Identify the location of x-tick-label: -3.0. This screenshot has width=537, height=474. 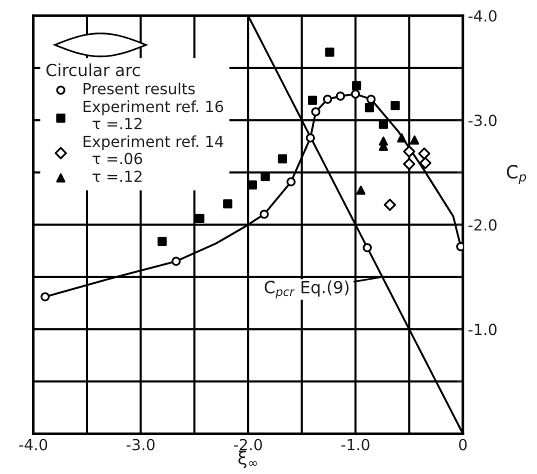
(140, 444).